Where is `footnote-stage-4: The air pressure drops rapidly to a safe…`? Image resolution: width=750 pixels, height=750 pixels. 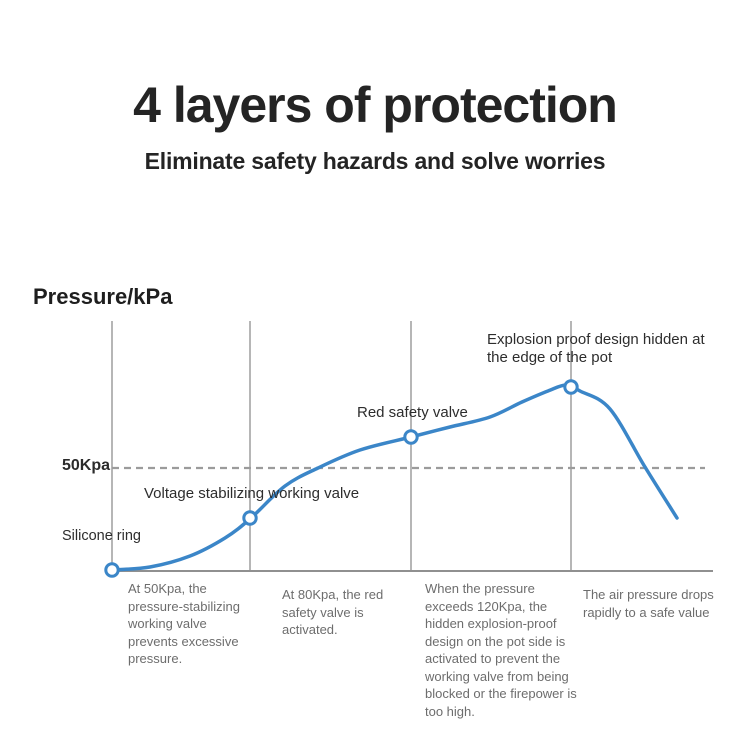
footnote-stage-4: The air pressure drops rapidly to a safe… is located at coordinates (648, 603).